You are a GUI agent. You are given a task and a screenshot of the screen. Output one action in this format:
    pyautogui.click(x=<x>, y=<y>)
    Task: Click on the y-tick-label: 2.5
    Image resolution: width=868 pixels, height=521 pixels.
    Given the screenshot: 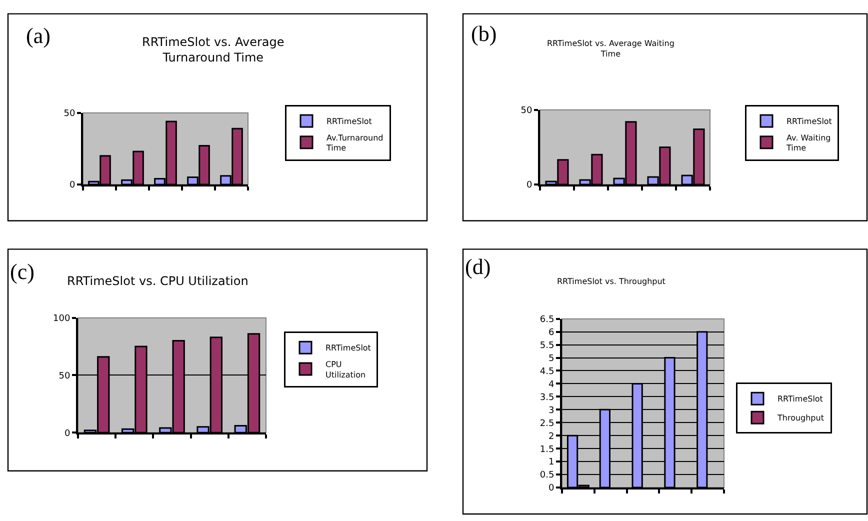 What is the action you would take?
    pyautogui.click(x=547, y=423)
    